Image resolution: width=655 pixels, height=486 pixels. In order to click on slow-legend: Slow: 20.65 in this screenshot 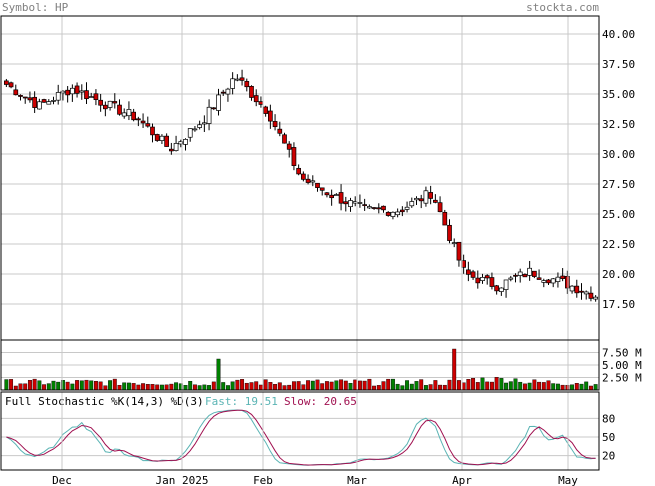, I will do `click(320, 401)`.